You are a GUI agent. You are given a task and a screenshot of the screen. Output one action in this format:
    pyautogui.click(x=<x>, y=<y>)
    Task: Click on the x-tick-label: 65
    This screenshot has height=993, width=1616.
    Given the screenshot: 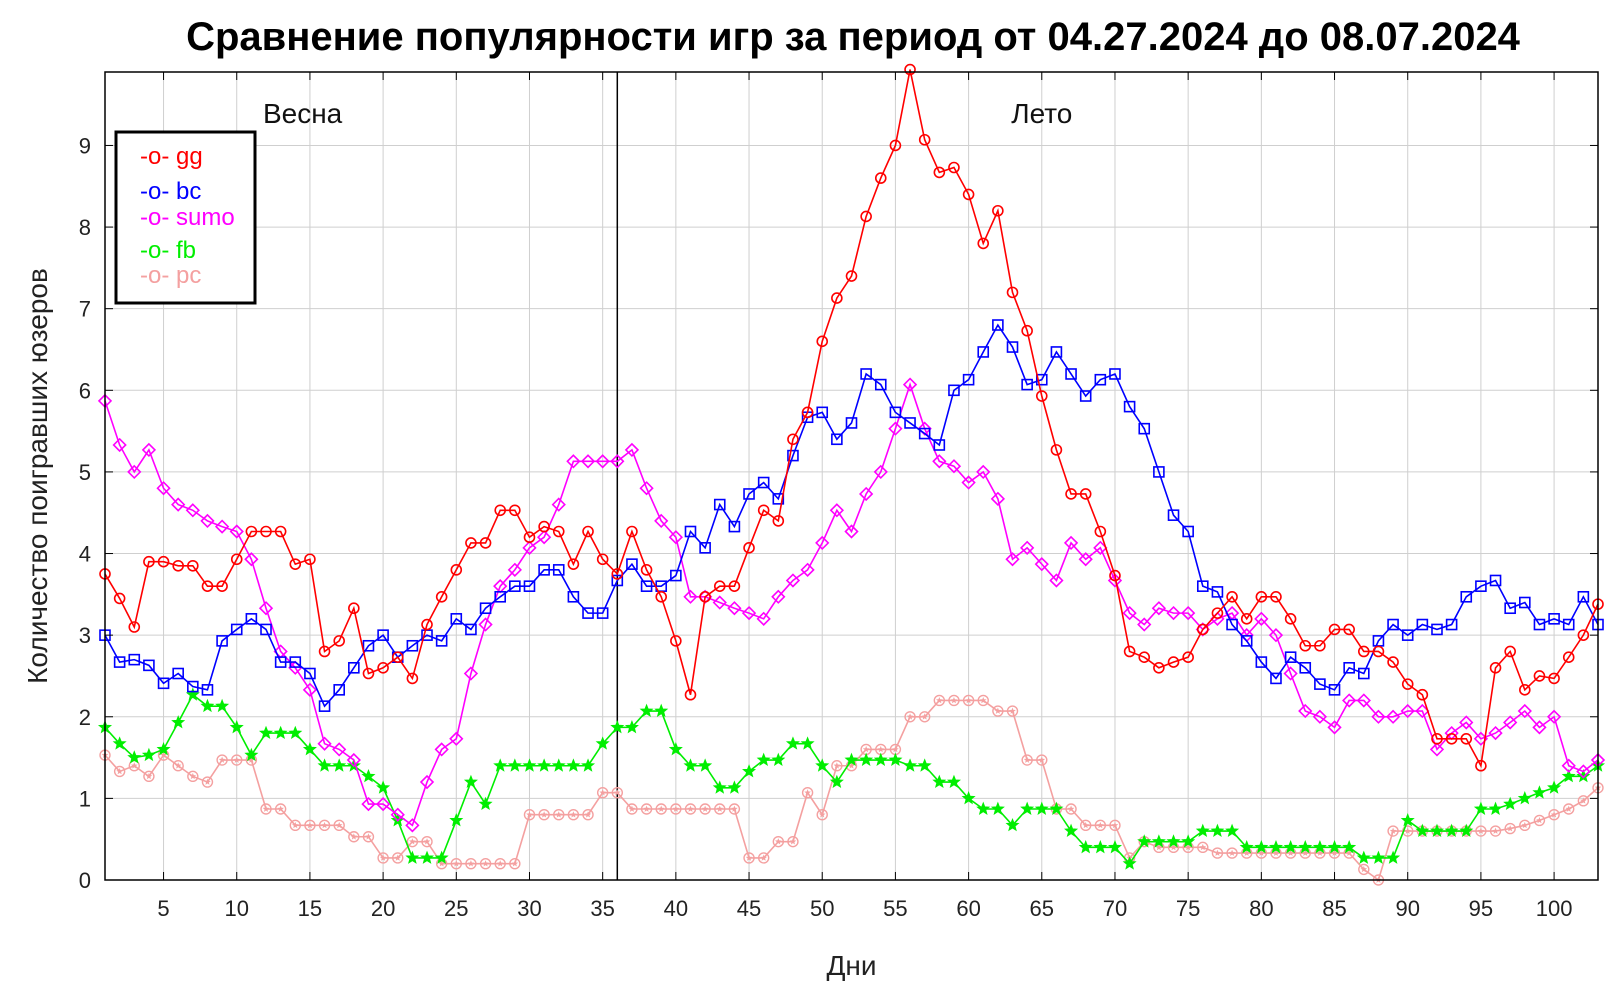 What is the action you would take?
    pyautogui.click(x=1042, y=908)
    